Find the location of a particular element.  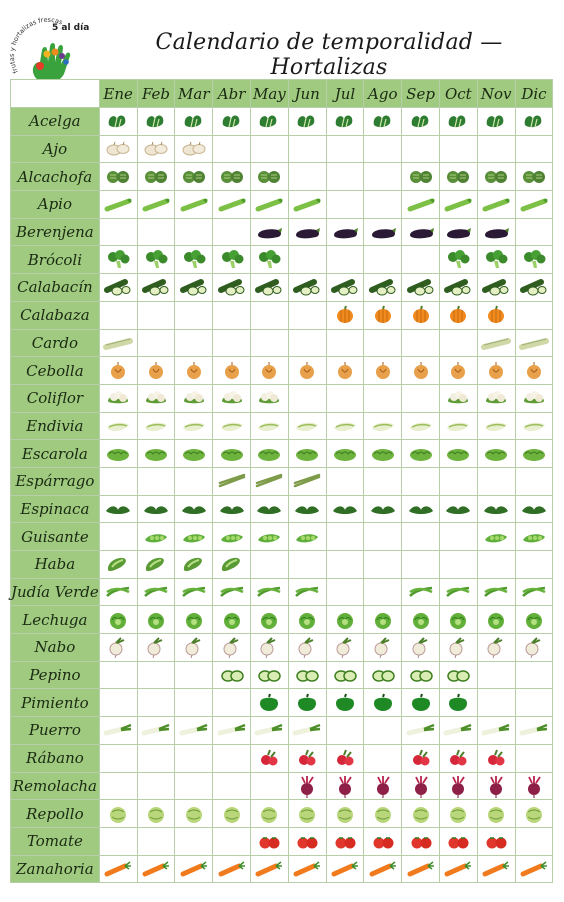

table-row: Escarola is located at coordinates (282, 453).